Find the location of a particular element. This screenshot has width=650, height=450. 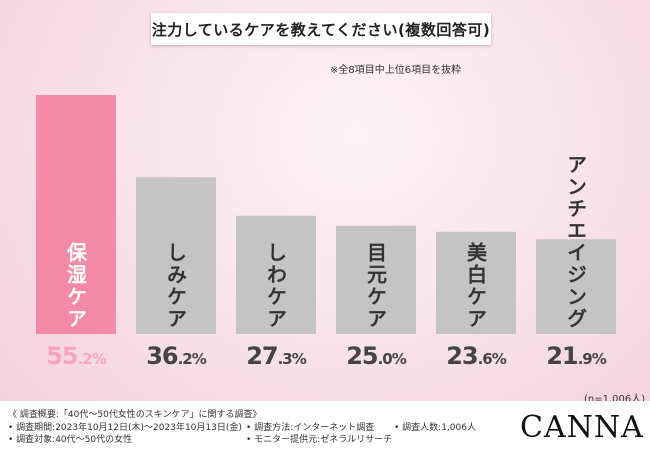

sample-size-note: (n=1,006人) is located at coordinates (615, 399).